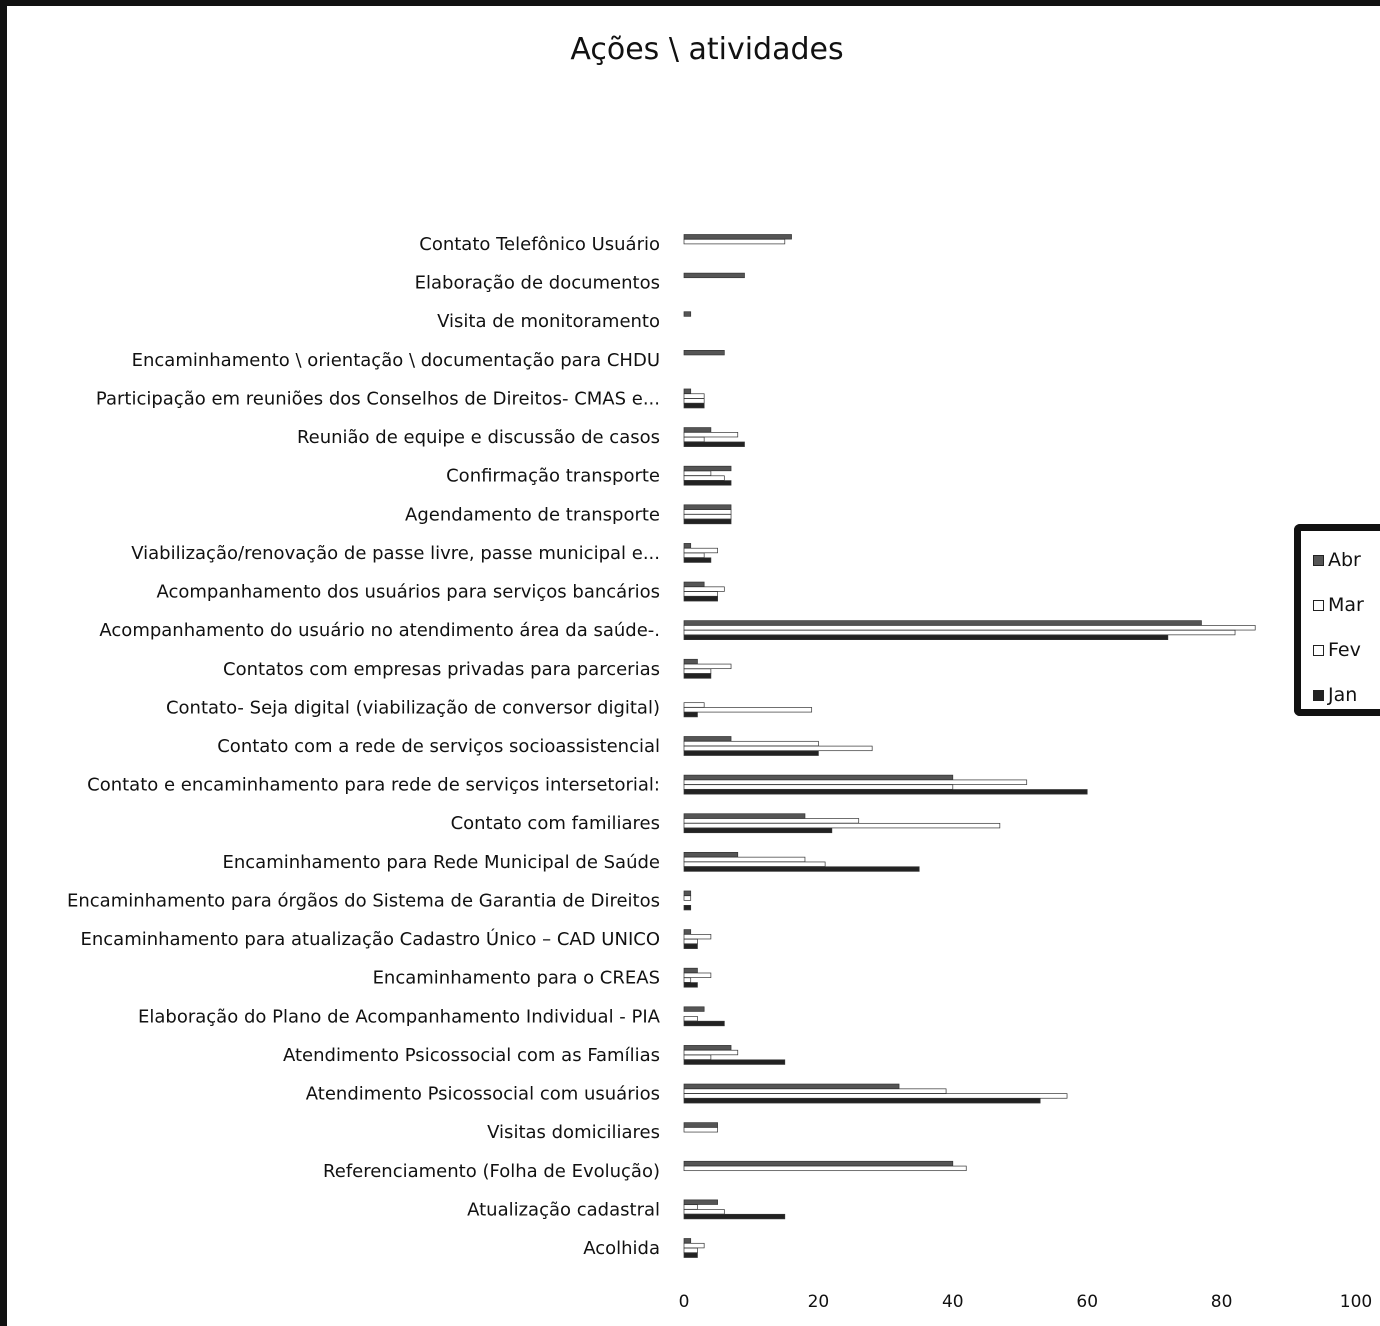  What do you see at coordinates (684, 1302) in the screenshot?
I see `x-tick-label: 0` at bounding box center [684, 1302].